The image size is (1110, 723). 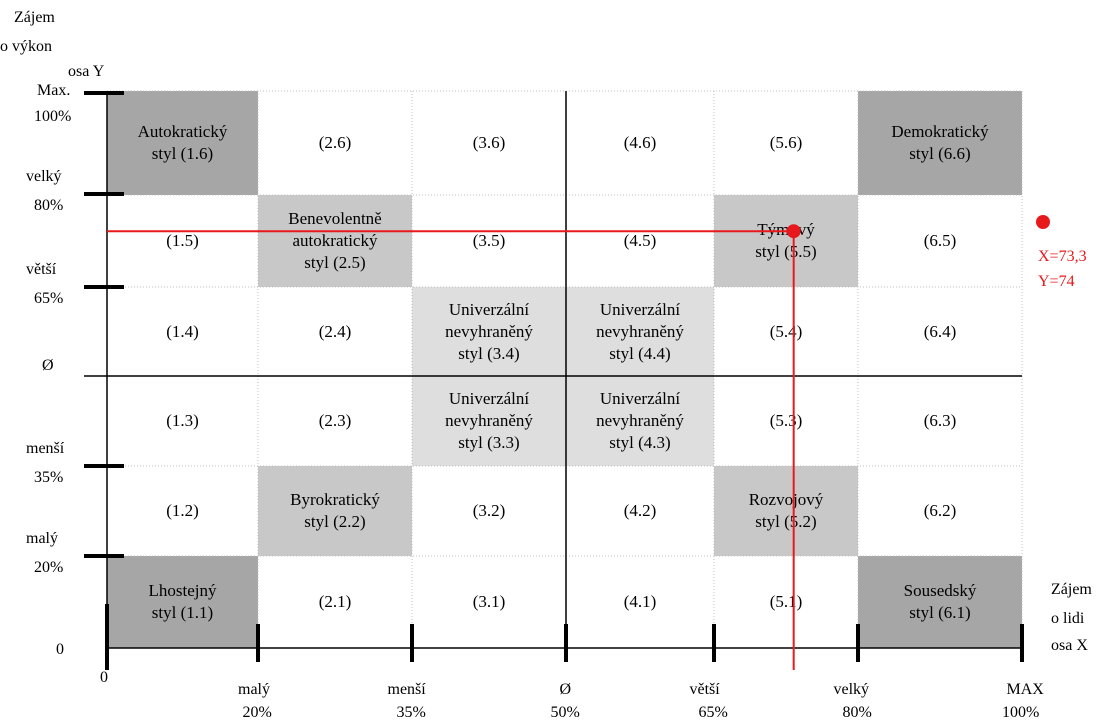 I want to click on grid-cell: (3.2), so click(x=489, y=511).